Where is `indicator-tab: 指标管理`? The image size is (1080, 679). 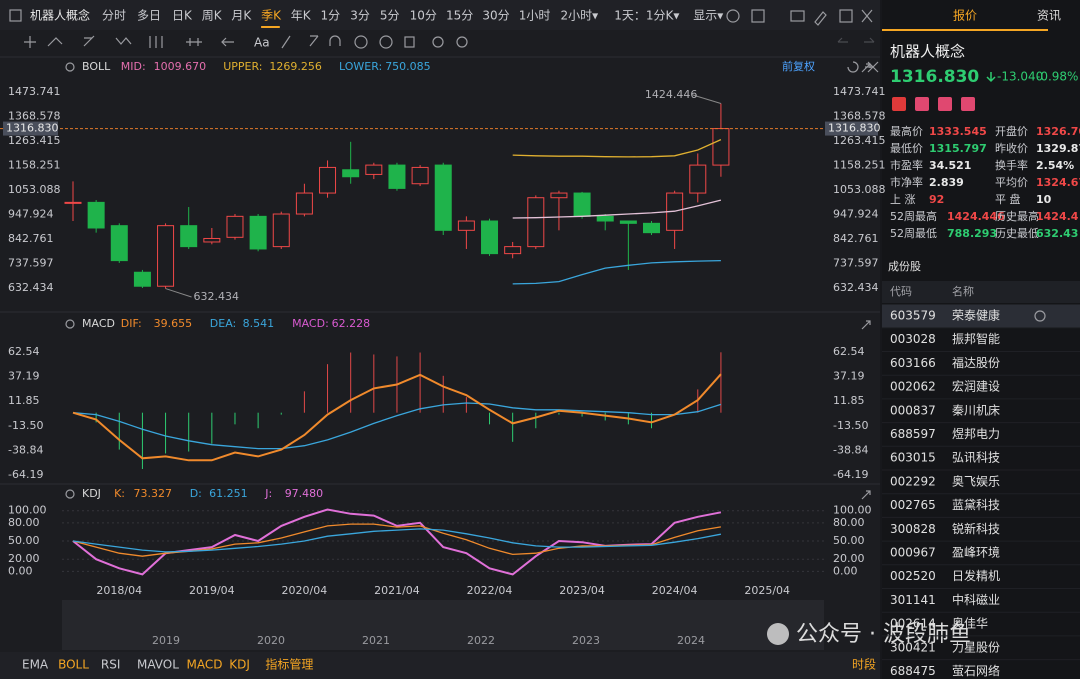 indicator-tab: 指标管理 is located at coordinates (289, 664).